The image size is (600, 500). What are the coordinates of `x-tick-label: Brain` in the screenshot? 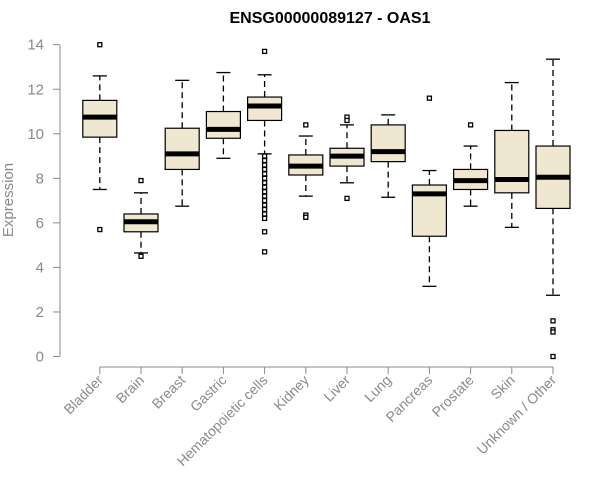 It's located at (130, 389).